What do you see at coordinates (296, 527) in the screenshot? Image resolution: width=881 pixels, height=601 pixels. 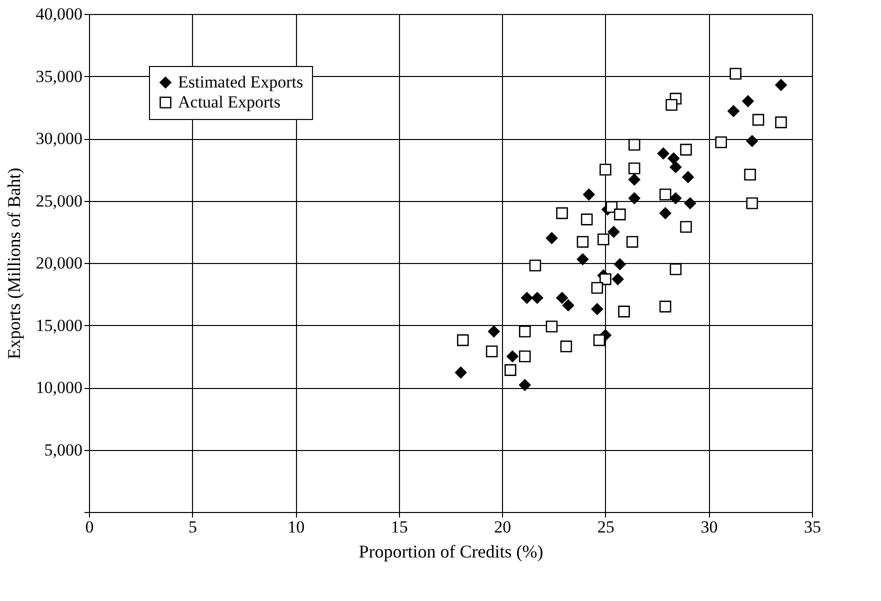 I see `x-tick-label: 10` at bounding box center [296, 527].